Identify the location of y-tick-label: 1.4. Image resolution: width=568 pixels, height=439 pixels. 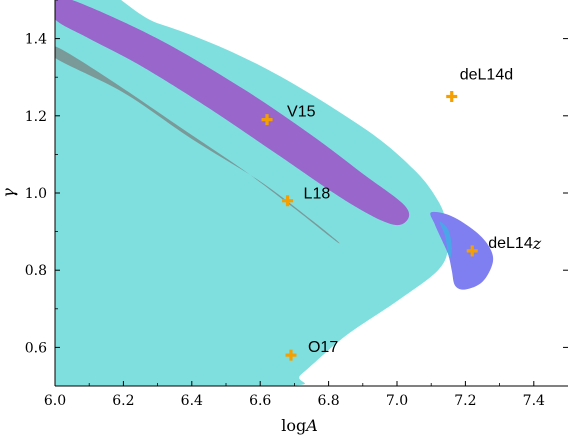
(36, 40).